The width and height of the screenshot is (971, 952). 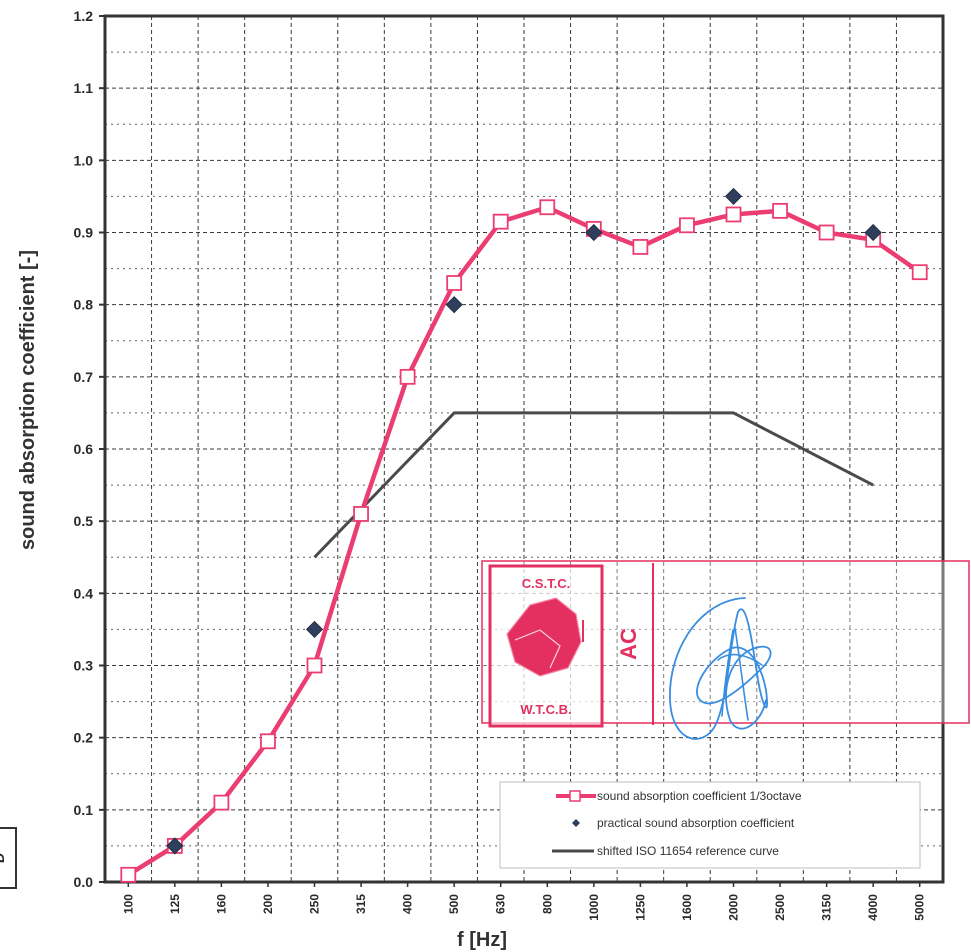 What do you see at coordinates (545, 709) in the screenshot?
I see `stamp-bottom-text: W.T.C.B.` at bounding box center [545, 709].